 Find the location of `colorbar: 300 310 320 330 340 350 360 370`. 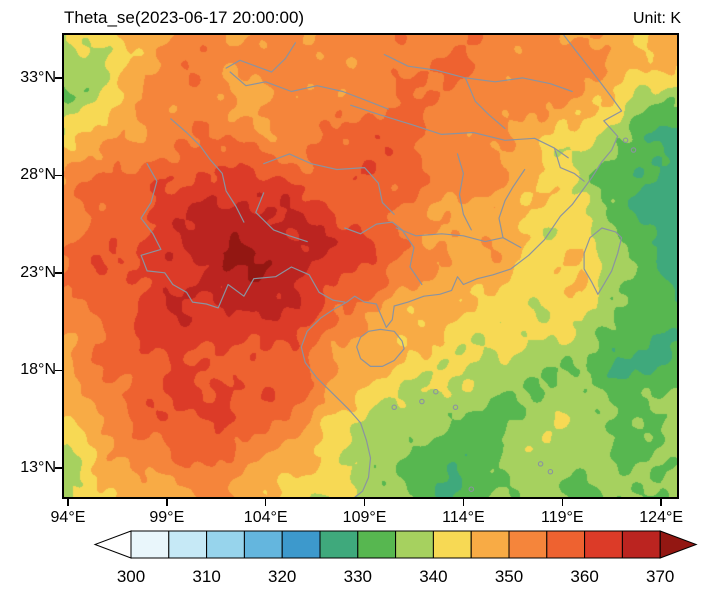

colorbar: 300 310 320 330 340 350 360 370 is located at coordinates (395, 558).